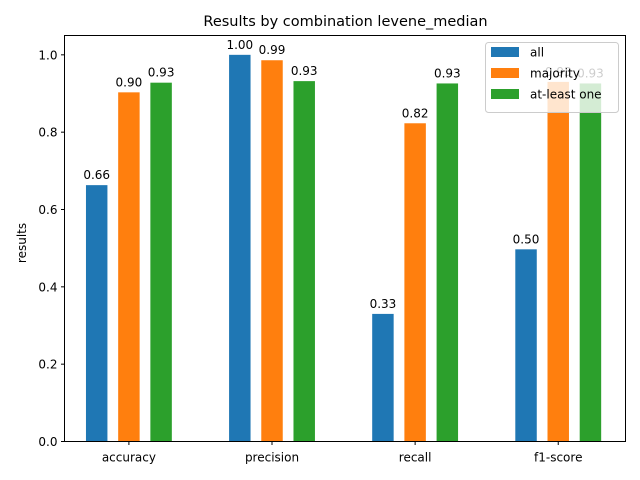  What do you see at coordinates (96, 175) in the screenshot?
I see `data-label: 0.66` at bounding box center [96, 175].